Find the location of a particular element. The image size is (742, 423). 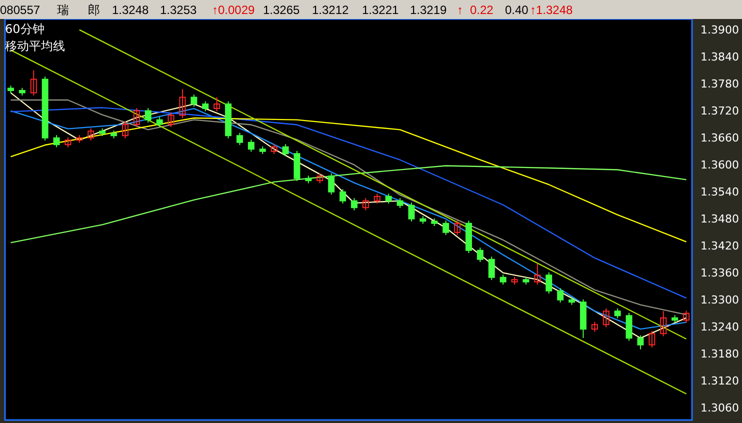

y-tick-label: 1.3720 is located at coordinates (719, 111).